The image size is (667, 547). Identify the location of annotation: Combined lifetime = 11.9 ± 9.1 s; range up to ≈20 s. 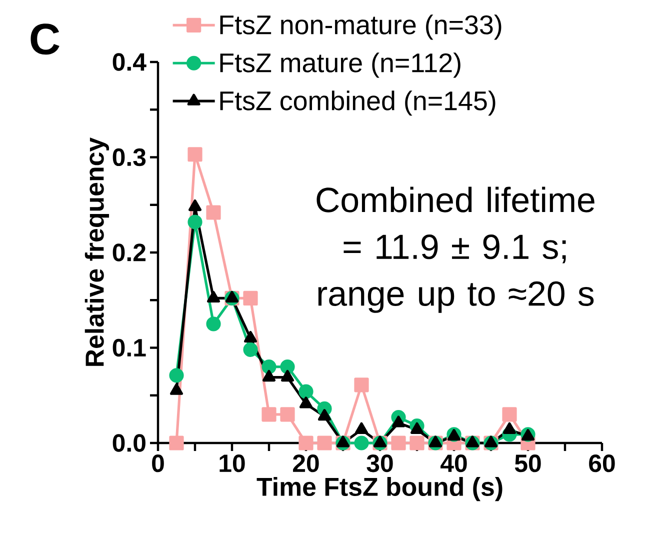
(455, 249).